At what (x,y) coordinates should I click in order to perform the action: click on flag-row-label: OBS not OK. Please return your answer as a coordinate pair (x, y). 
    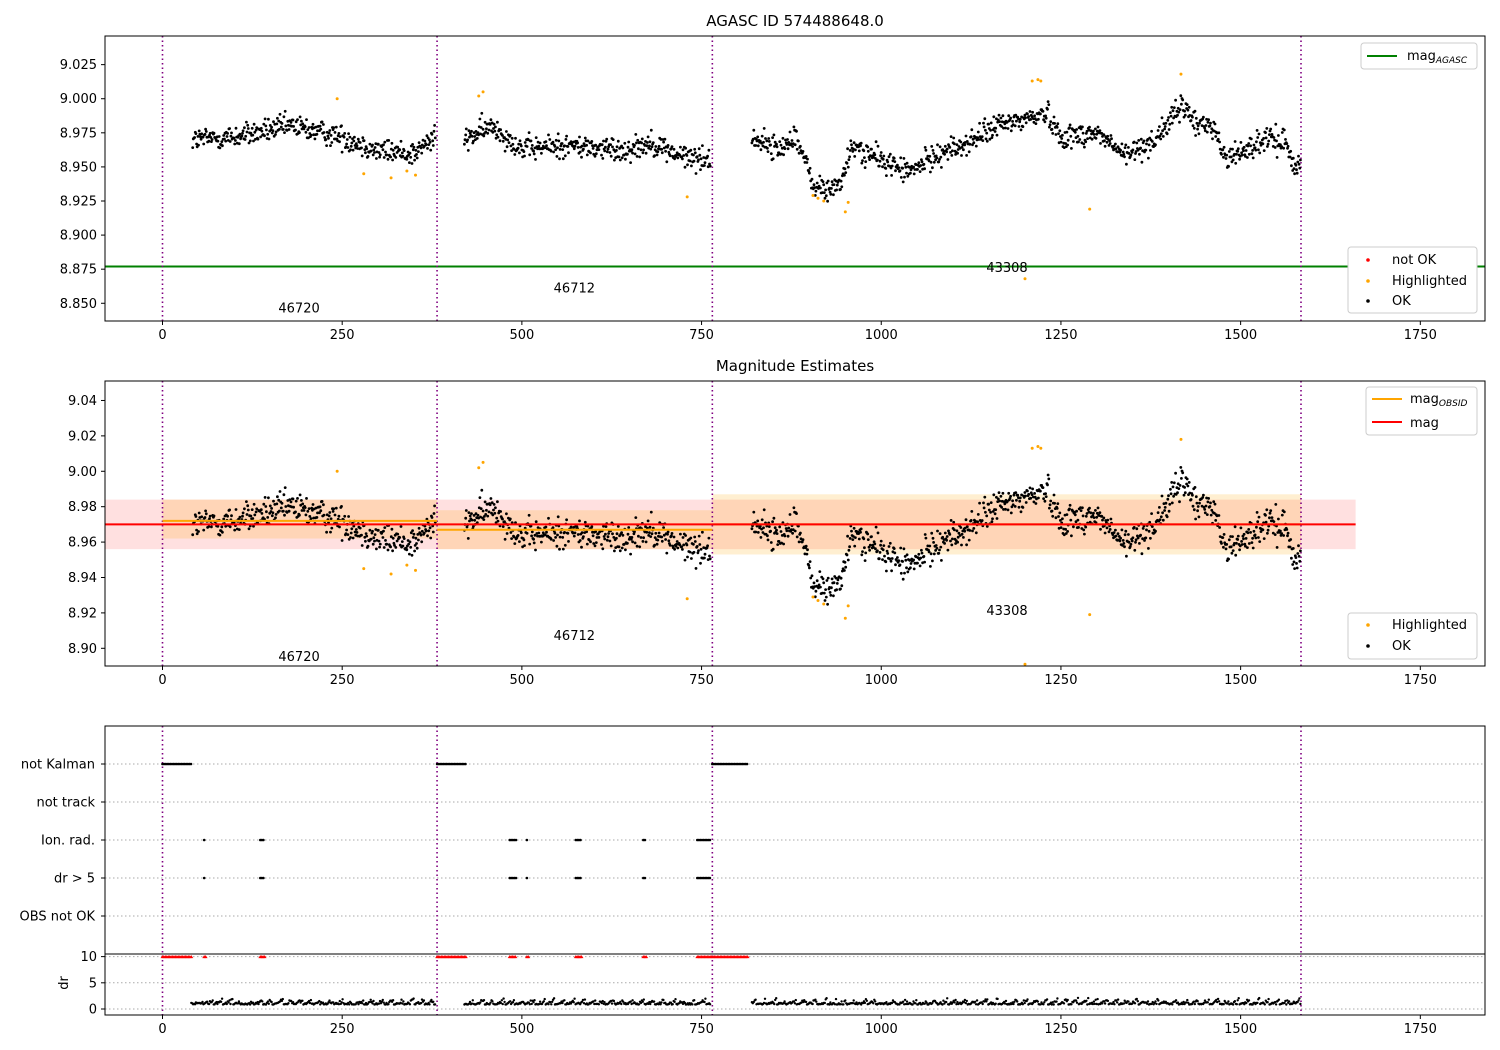
    Looking at the image, I should click on (58, 917).